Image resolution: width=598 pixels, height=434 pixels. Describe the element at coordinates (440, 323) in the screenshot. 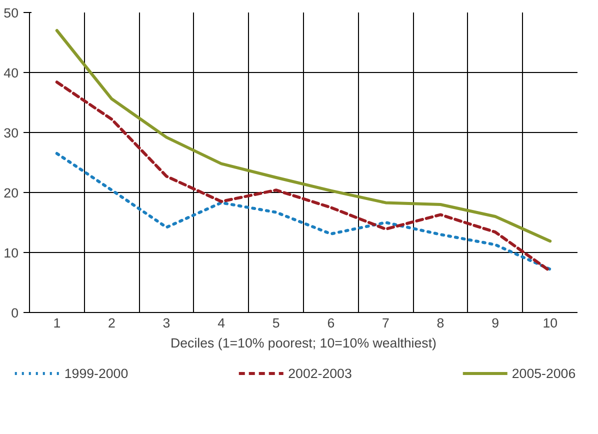

I see `x-tick-label: 8` at that location.